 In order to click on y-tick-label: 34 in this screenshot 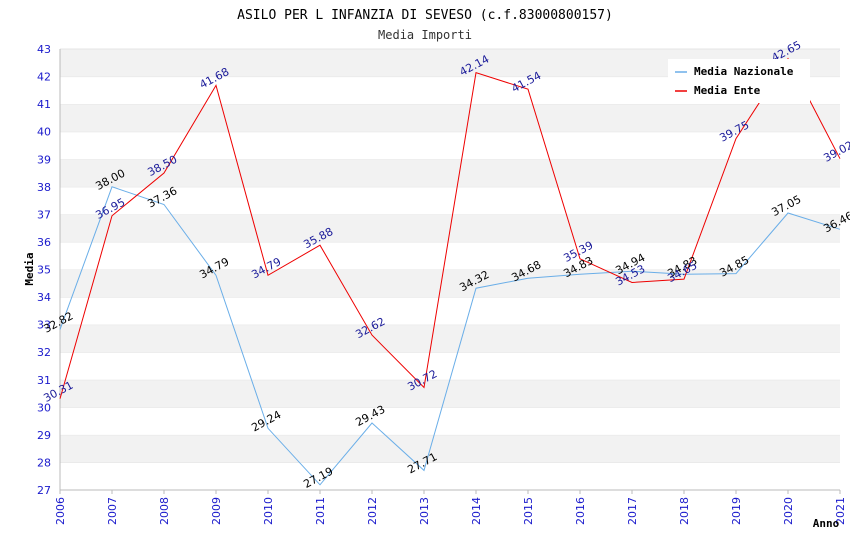, I will do `click(44, 297)`.